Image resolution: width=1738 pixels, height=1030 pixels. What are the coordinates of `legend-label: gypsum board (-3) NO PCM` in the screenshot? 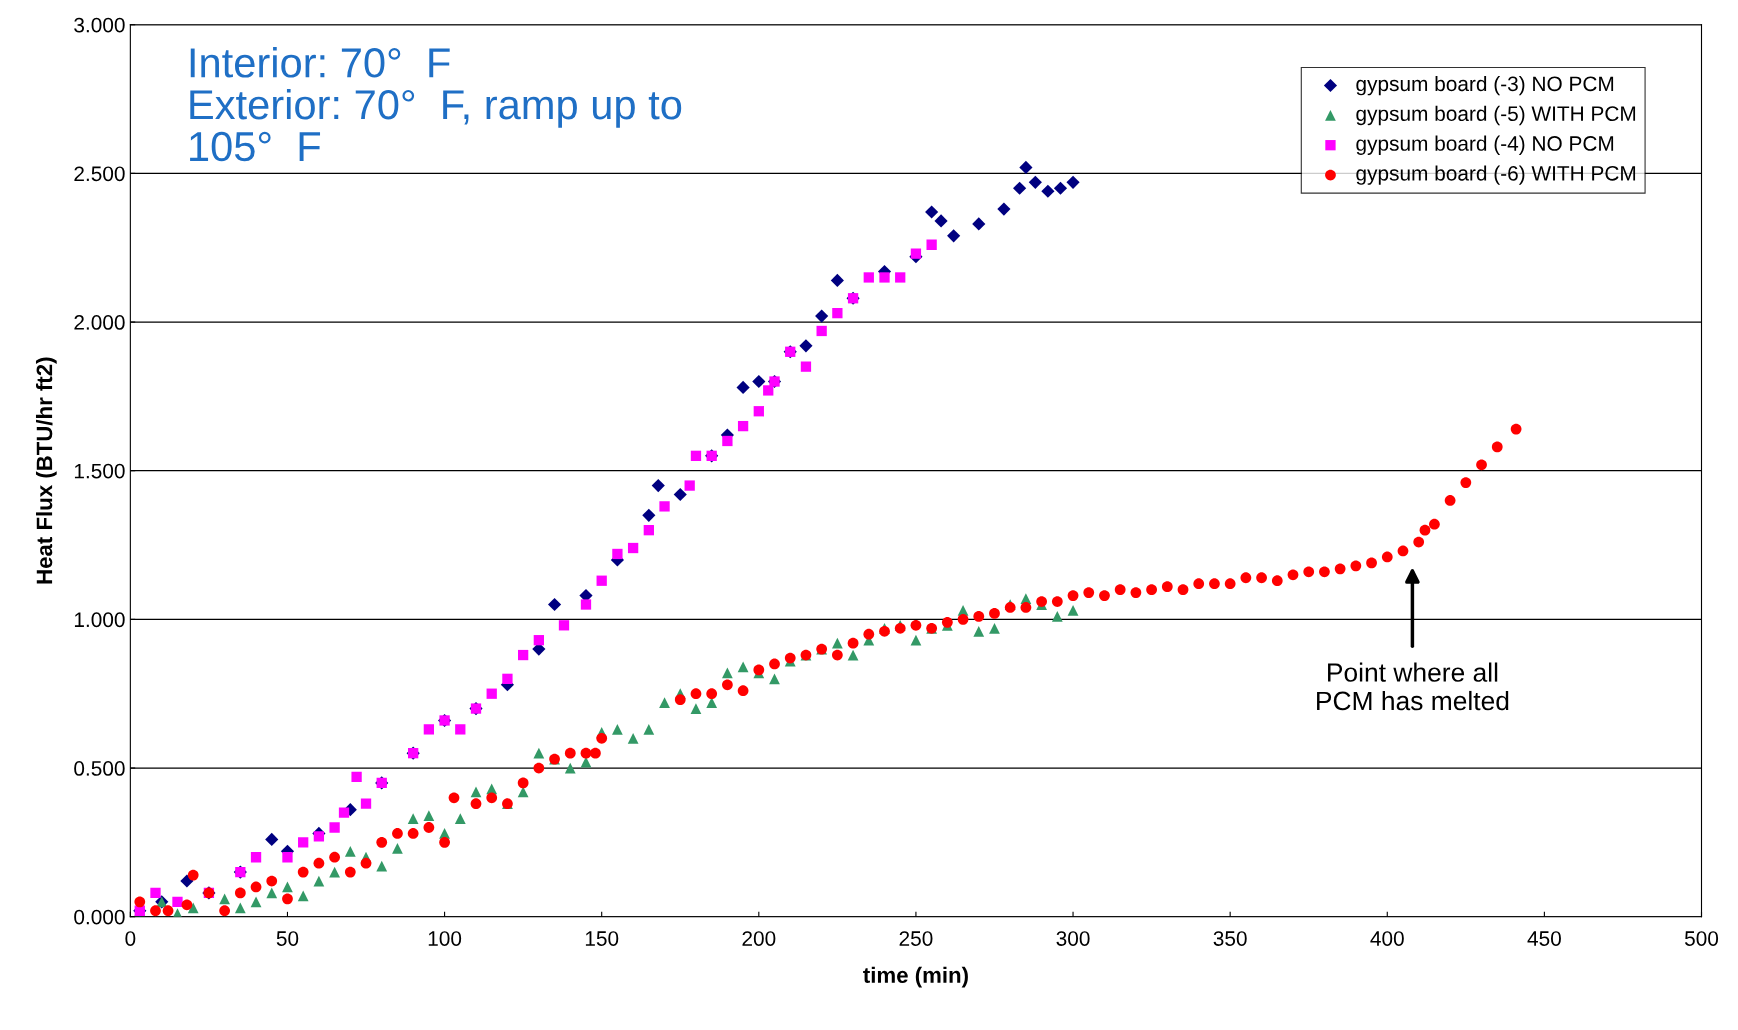 It's located at (1485, 85).